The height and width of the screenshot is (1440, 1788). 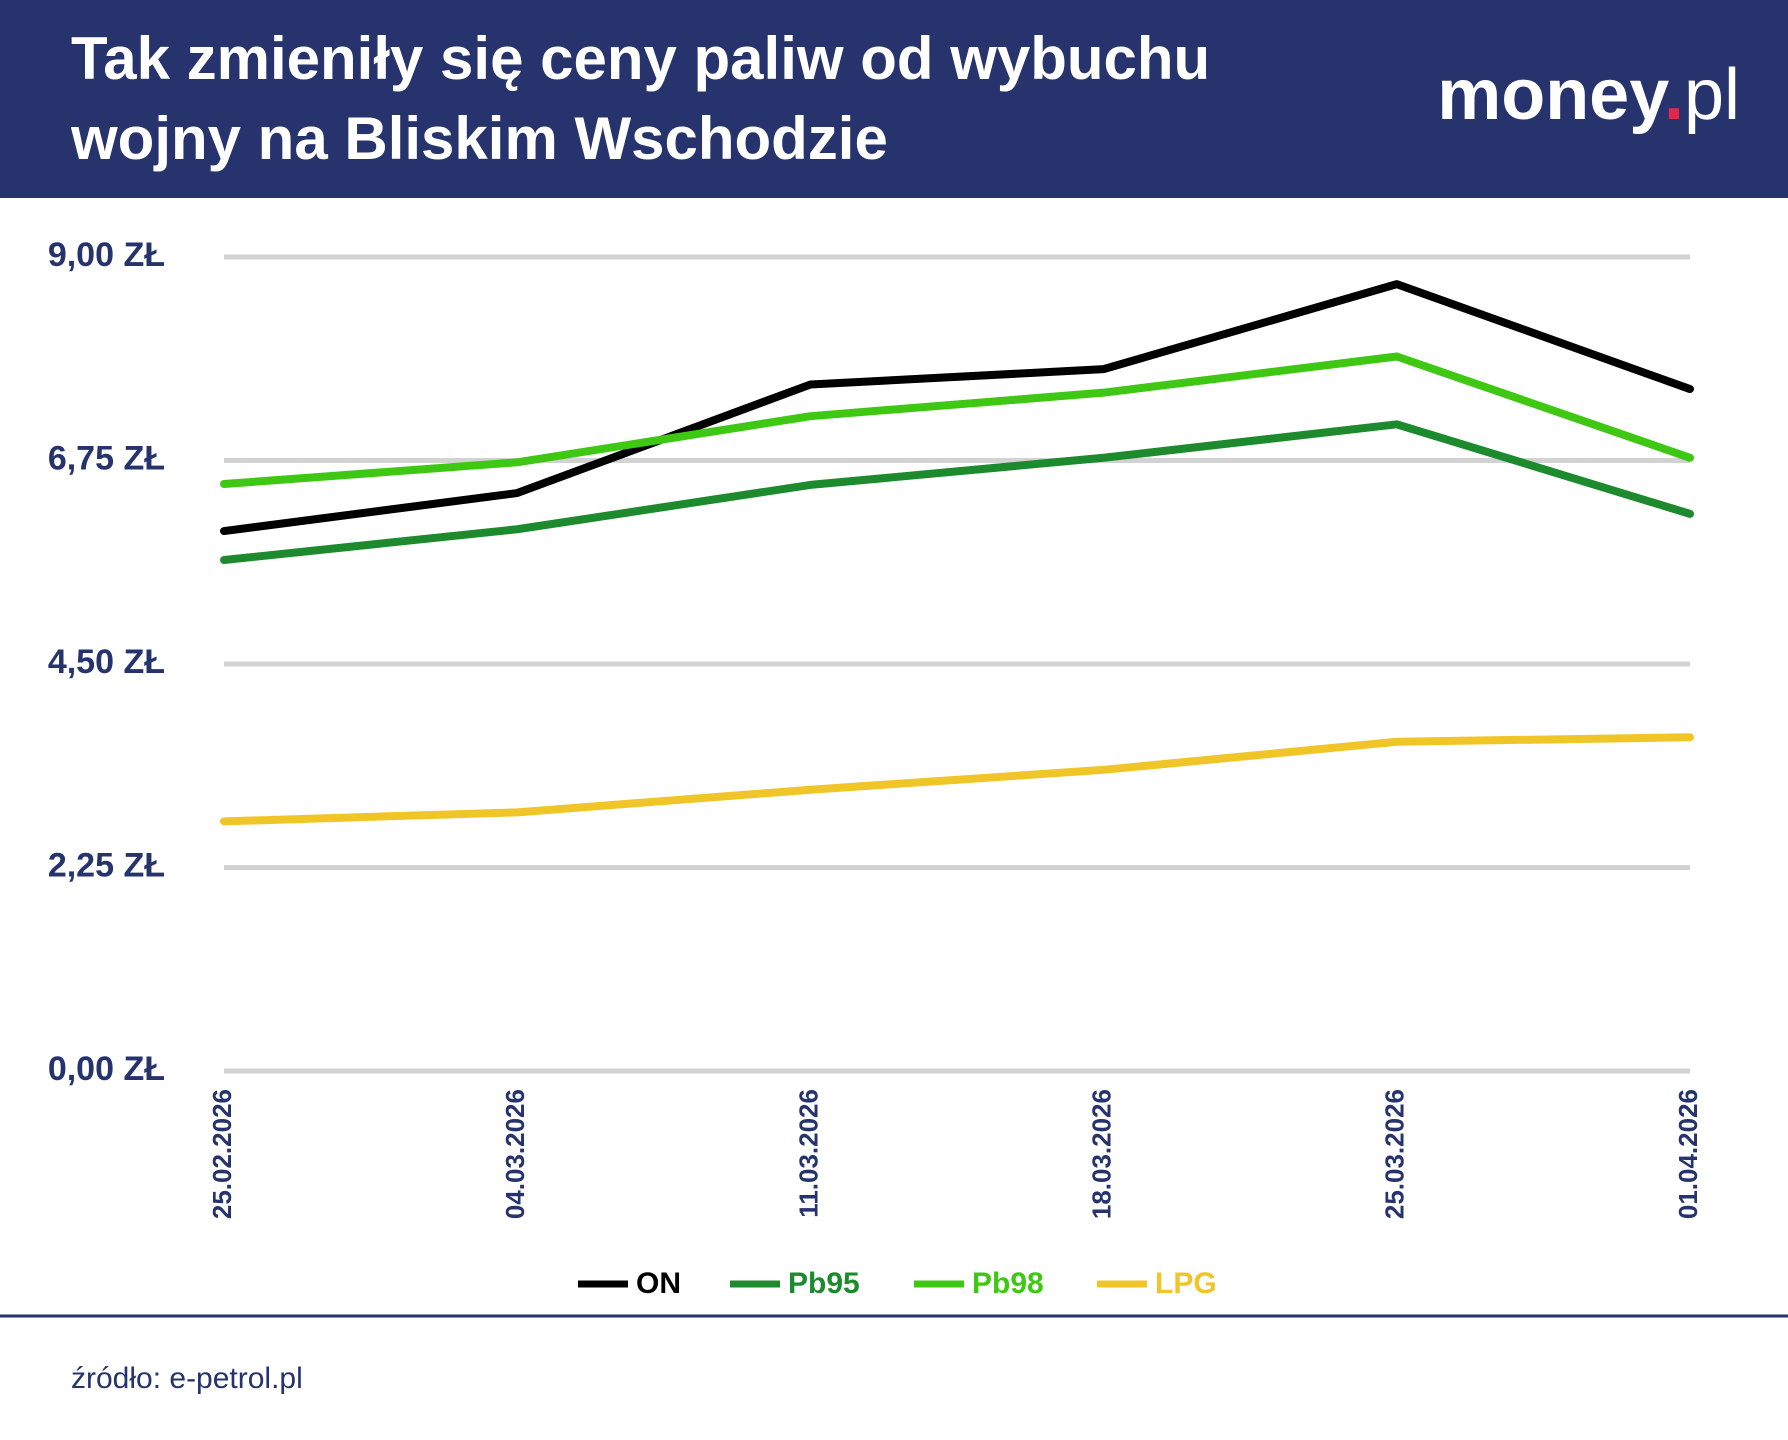 What do you see at coordinates (106, 865) in the screenshot?
I see `y-tick-label: 2,25 ZŁ` at bounding box center [106, 865].